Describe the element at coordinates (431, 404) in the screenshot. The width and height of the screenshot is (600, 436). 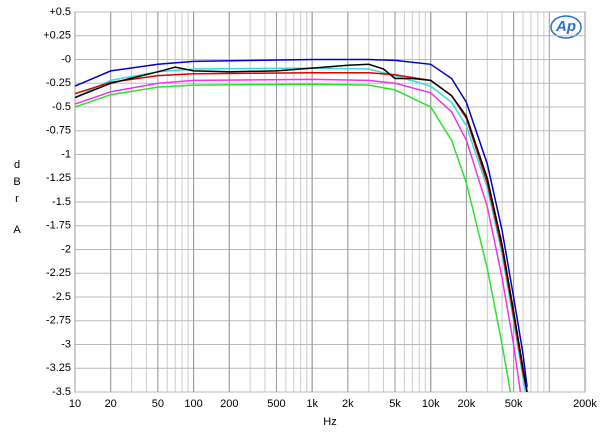
I see `x-tick-label: 10k` at that location.